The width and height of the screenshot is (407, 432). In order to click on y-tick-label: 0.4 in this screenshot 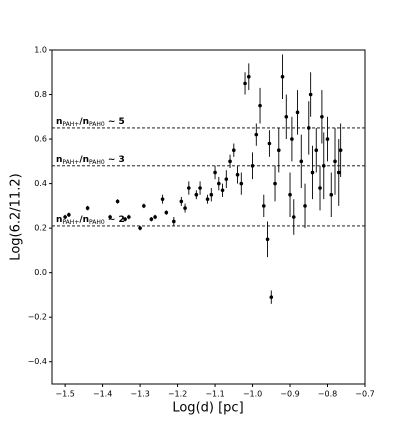, I will do `click(40, 183)`.